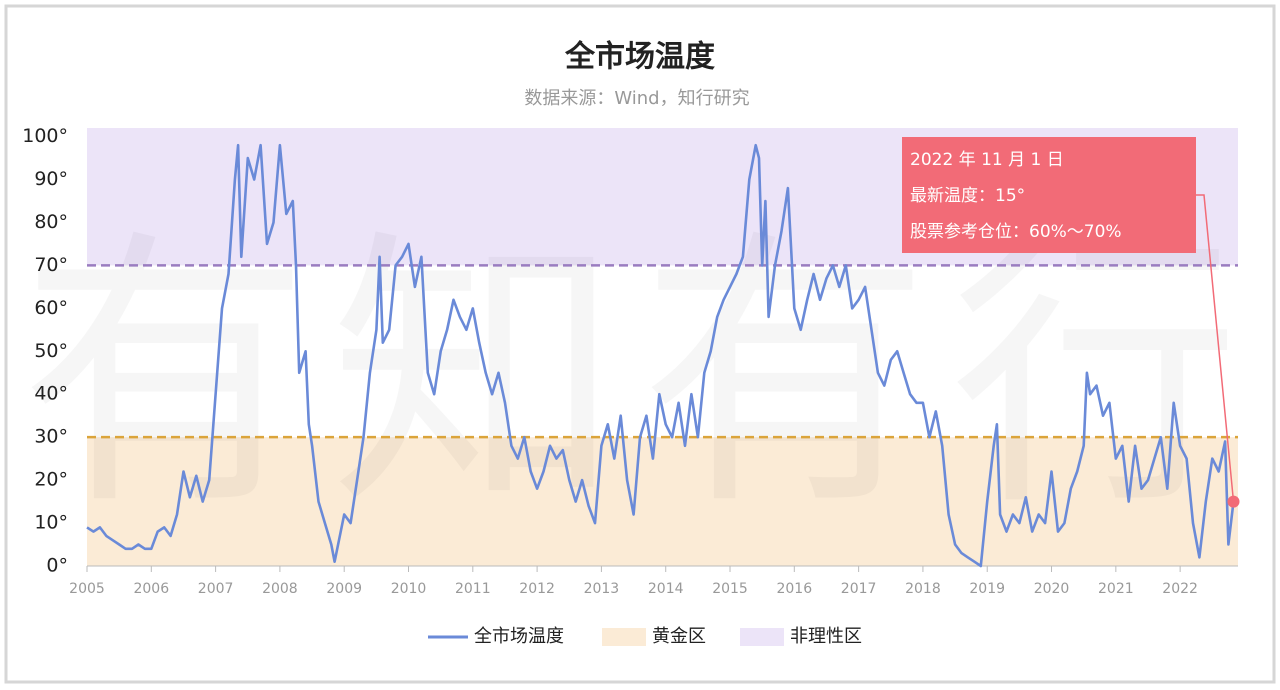 This screenshot has height=690, width=1280. Describe the element at coordinates (1233, 501) in the screenshot. I see `latest-point` at that location.